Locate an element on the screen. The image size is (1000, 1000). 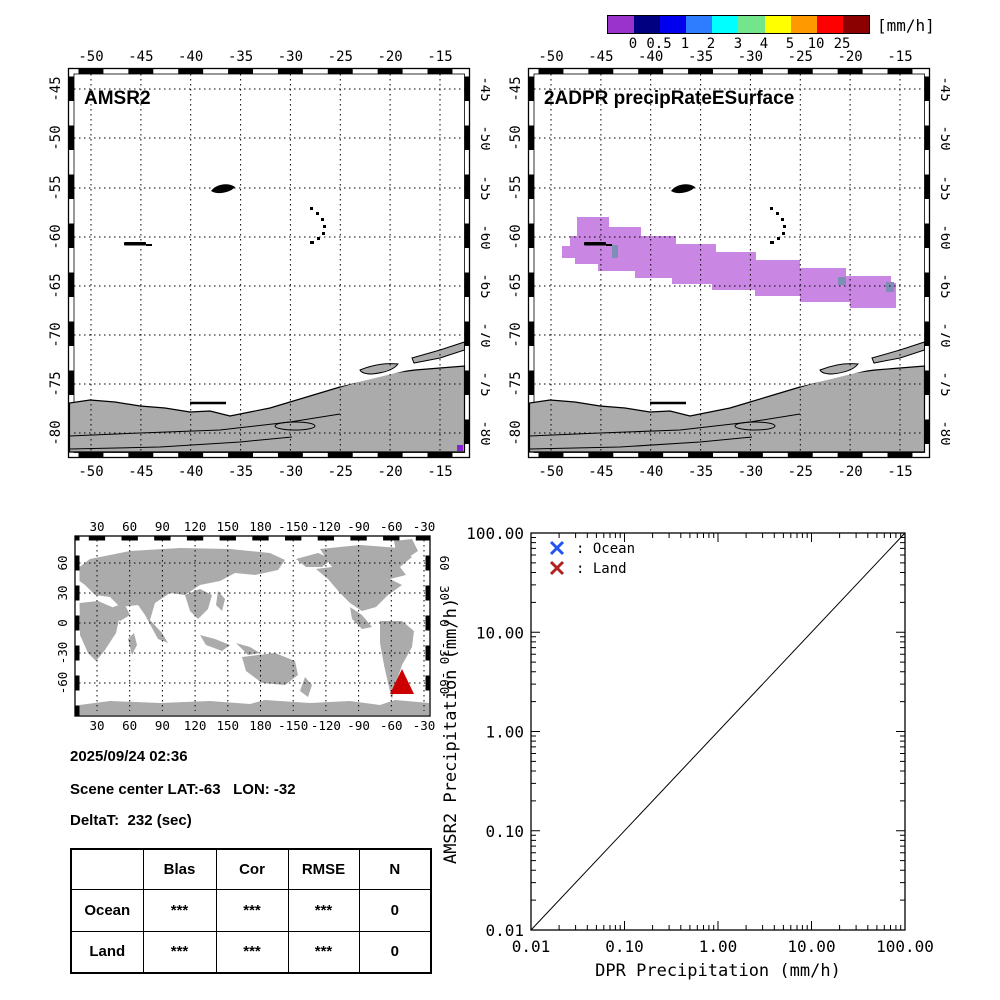
world-lon-labels-bottom: 30 60 90 120 150 180 -150 -120 -90 -60 -30 is located at coordinates (262, 725).